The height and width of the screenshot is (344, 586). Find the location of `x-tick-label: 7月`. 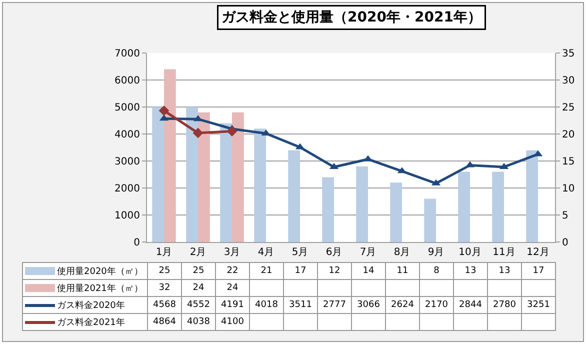

x-tick-label: 7月 is located at coordinates (368, 252).